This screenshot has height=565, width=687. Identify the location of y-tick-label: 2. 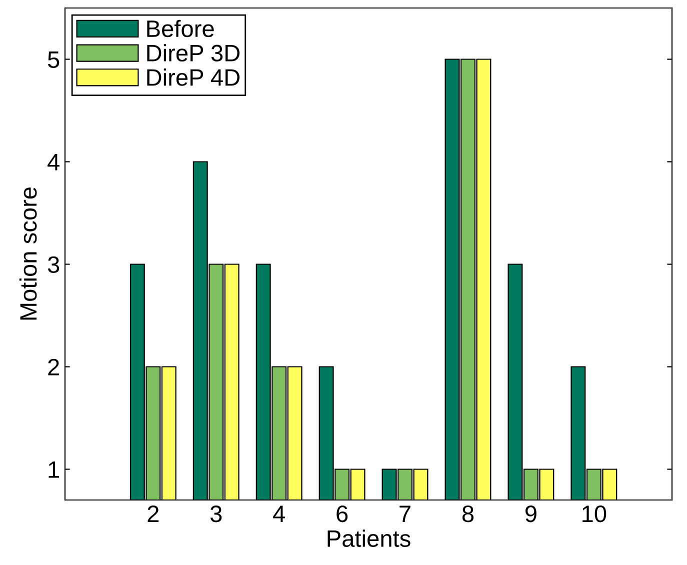
(53, 367).